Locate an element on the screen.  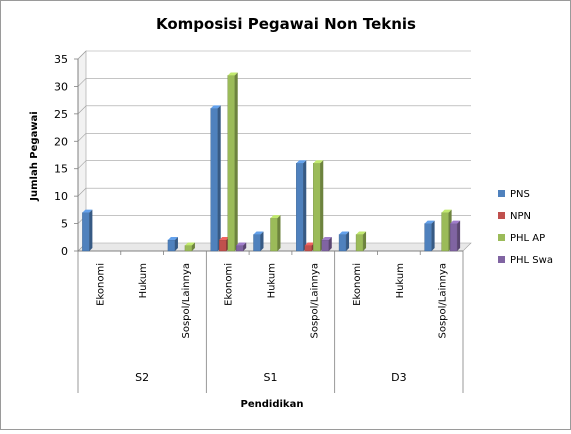
legend-swatch-phl-swa is located at coordinates (501, 259).